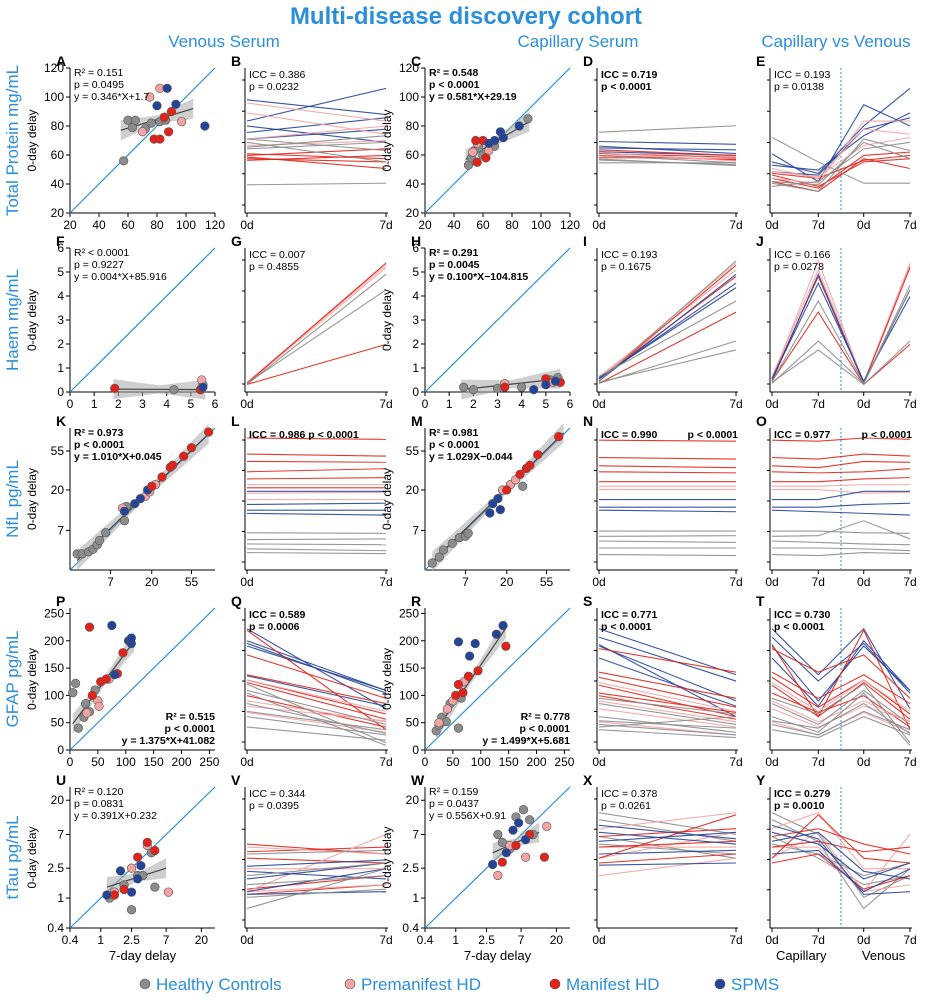 The width and height of the screenshot is (932, 1000). I want to click on x-tick-label: 200, so click(537, 762).